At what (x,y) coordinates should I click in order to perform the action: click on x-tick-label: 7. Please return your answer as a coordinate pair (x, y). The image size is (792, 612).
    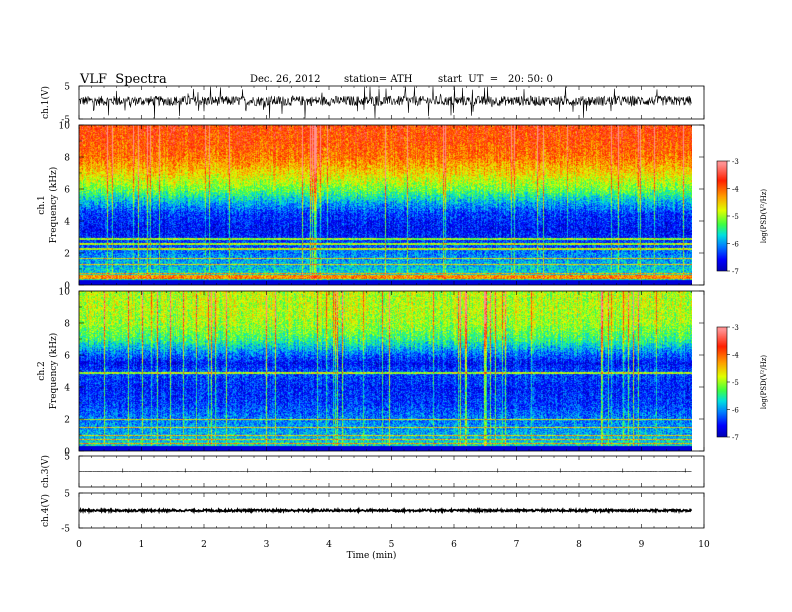
    Looking at the image, I should click on (517, 545).